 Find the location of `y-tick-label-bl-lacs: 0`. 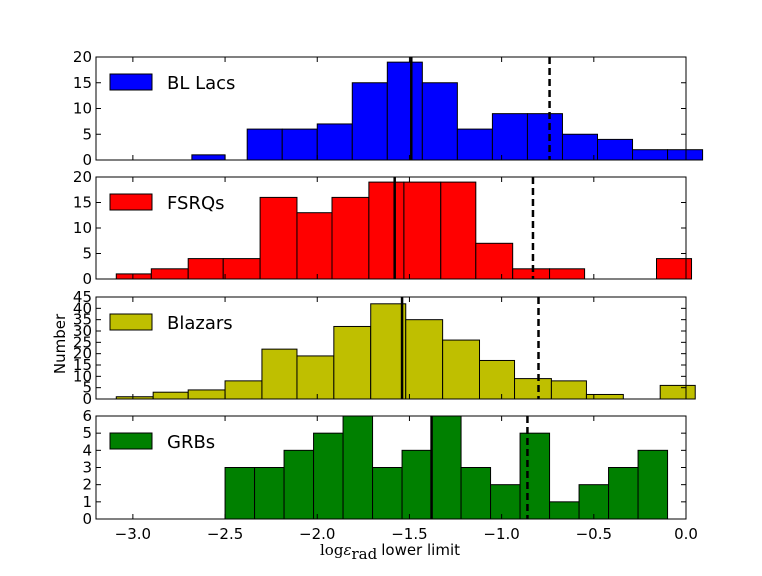

y-tick-label-bl-lacs: 0 is located at coordinates (87, 160).